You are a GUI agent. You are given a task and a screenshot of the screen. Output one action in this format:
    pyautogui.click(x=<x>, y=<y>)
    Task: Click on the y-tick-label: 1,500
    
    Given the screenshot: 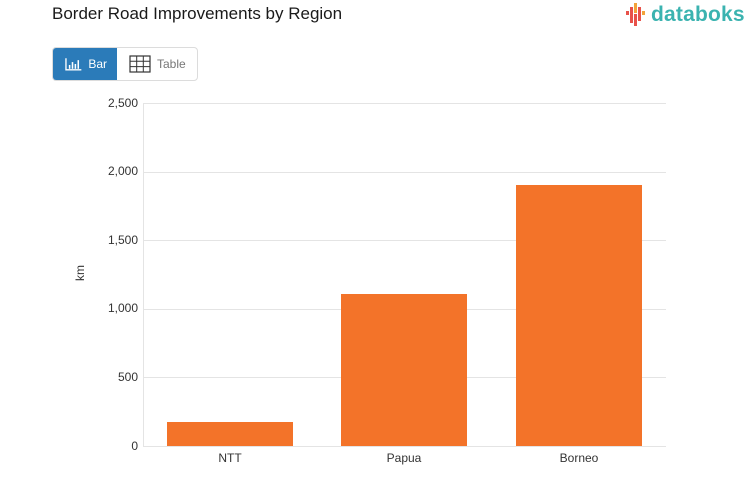 What is the action you would take?
    pyautogui.click(x=122, y=240)
    